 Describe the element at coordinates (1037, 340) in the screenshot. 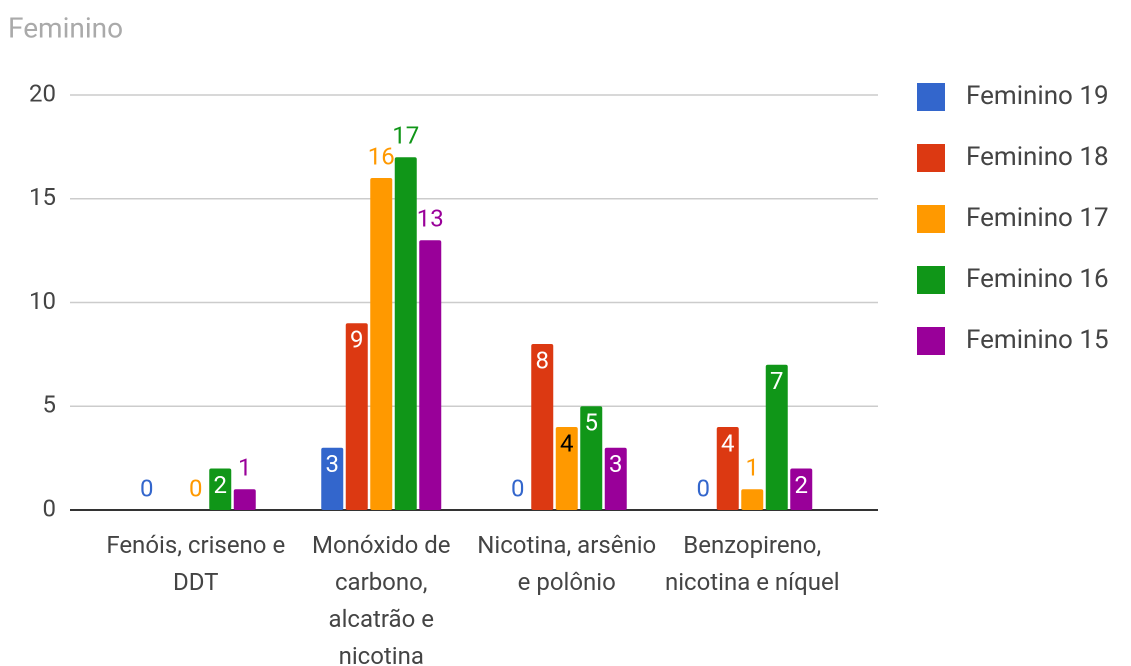

I see `legend-label: Feminino 15` at that location.